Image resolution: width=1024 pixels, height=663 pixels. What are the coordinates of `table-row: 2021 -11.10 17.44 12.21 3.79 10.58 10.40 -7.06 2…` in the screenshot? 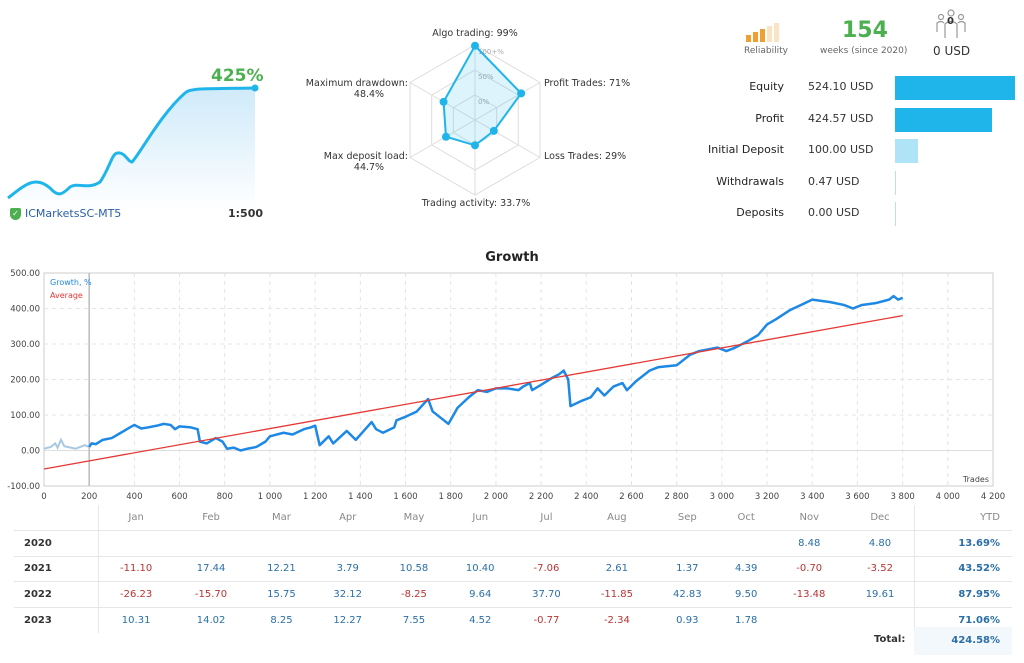 It's located at (513, 568).